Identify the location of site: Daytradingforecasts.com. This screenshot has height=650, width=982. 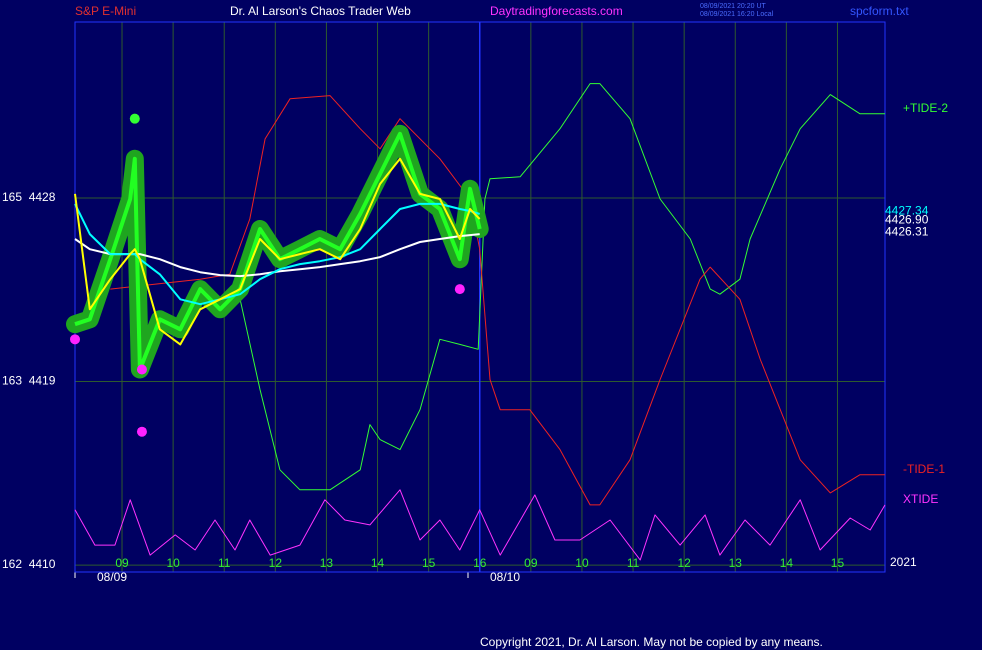
(556, 11).